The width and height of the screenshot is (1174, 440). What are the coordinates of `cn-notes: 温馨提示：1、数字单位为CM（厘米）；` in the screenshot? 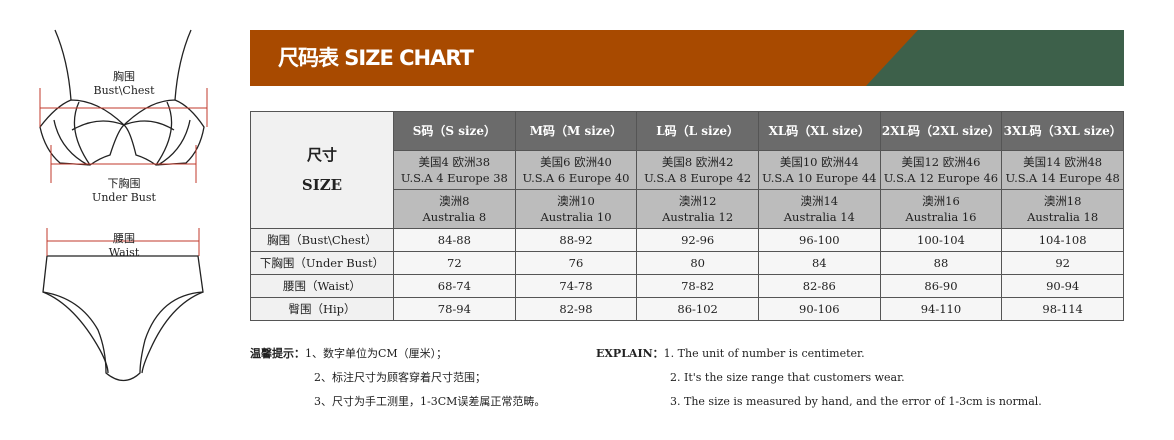 It's located at (348, 353).